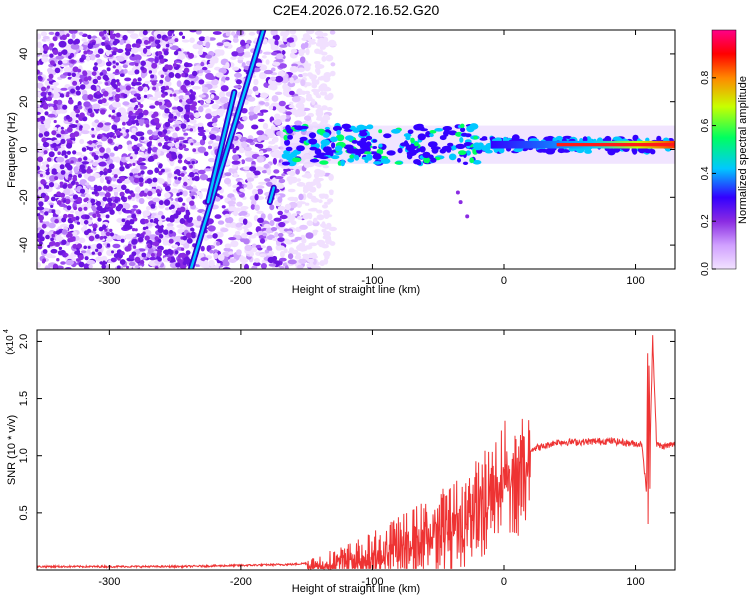 The width and height of the screenshot is (750, 605). What do you see at coordinates (9, 342) in the screenshot?
I see `snr-scale-label: (x10 4` at bounding box center [9, 342].